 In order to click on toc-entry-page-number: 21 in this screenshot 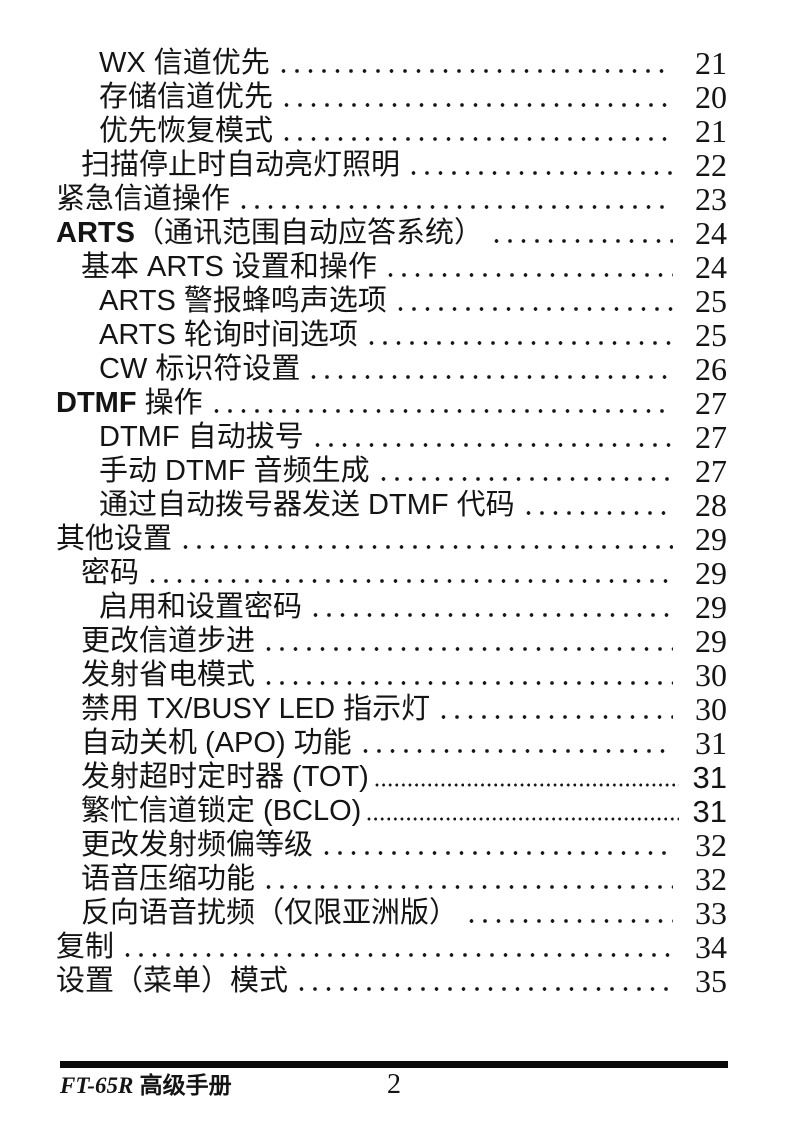, I will do `click(711, 131)`.